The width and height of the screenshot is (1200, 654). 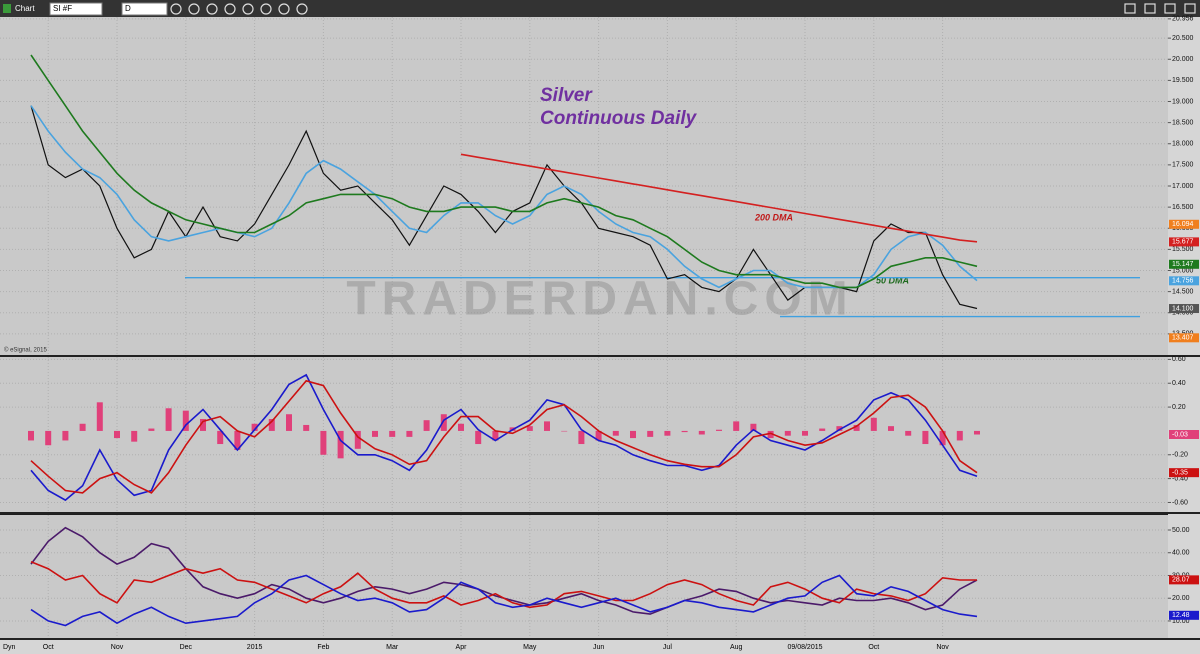 I want to click on last-value-label: 15.677, so click(x=1183, y=242).